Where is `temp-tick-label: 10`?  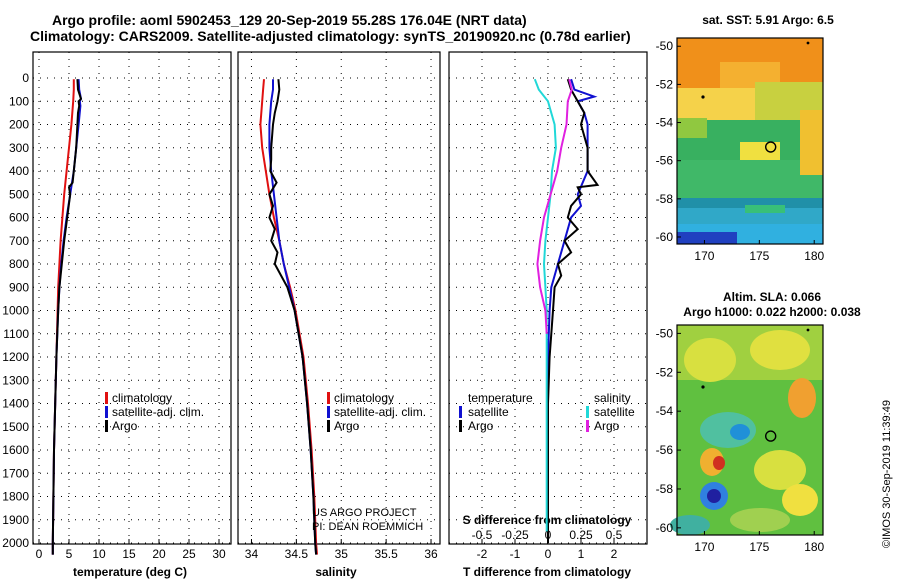 temp-tick-label: 10 is located at coordinates (99, 554).